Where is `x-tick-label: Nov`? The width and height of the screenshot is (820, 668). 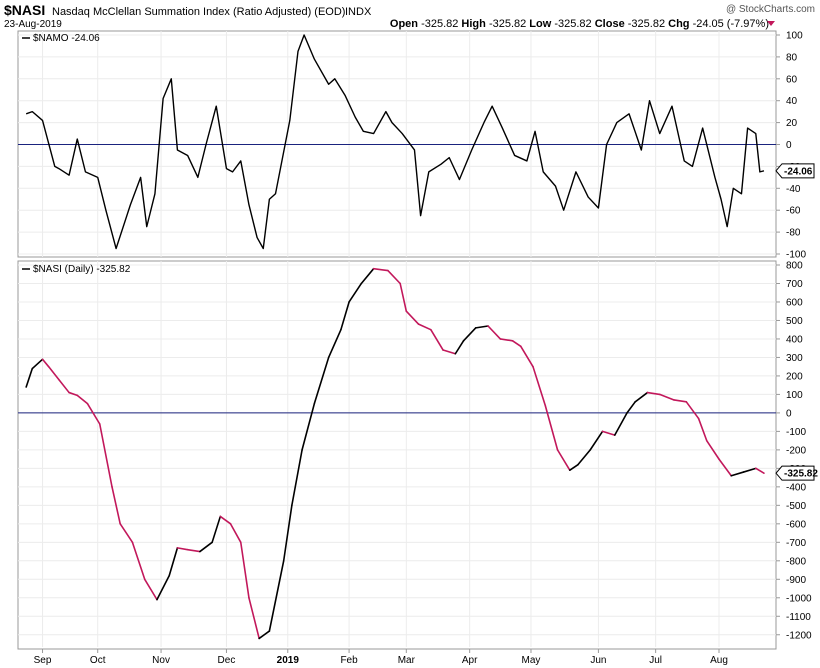 x-tick-label: Nov is located at coordinates (161, 660).